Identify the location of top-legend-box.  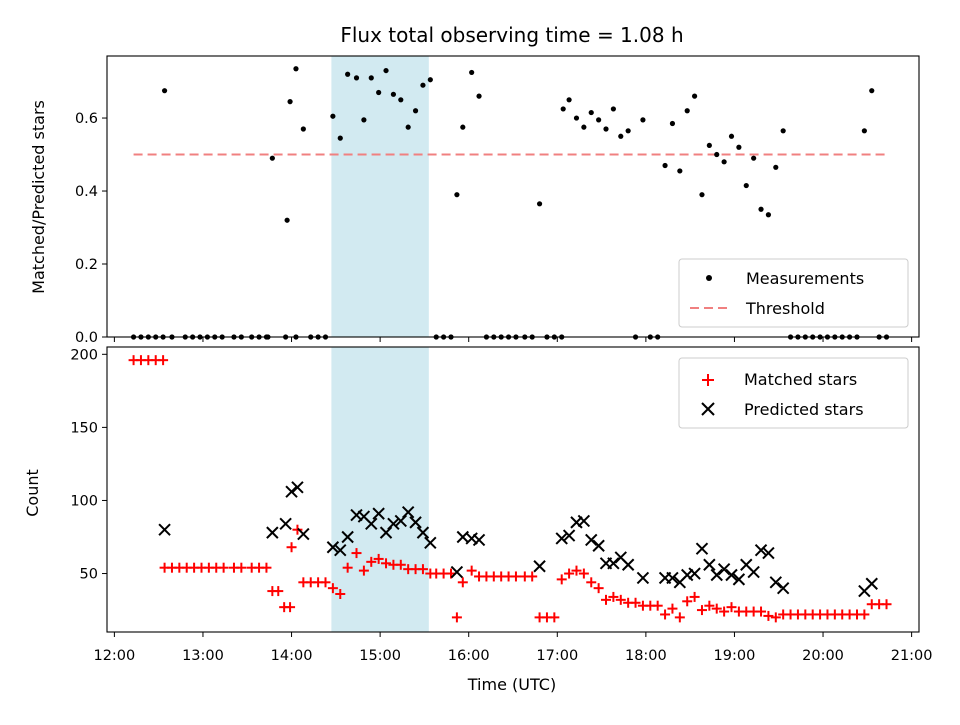
(793, 293).